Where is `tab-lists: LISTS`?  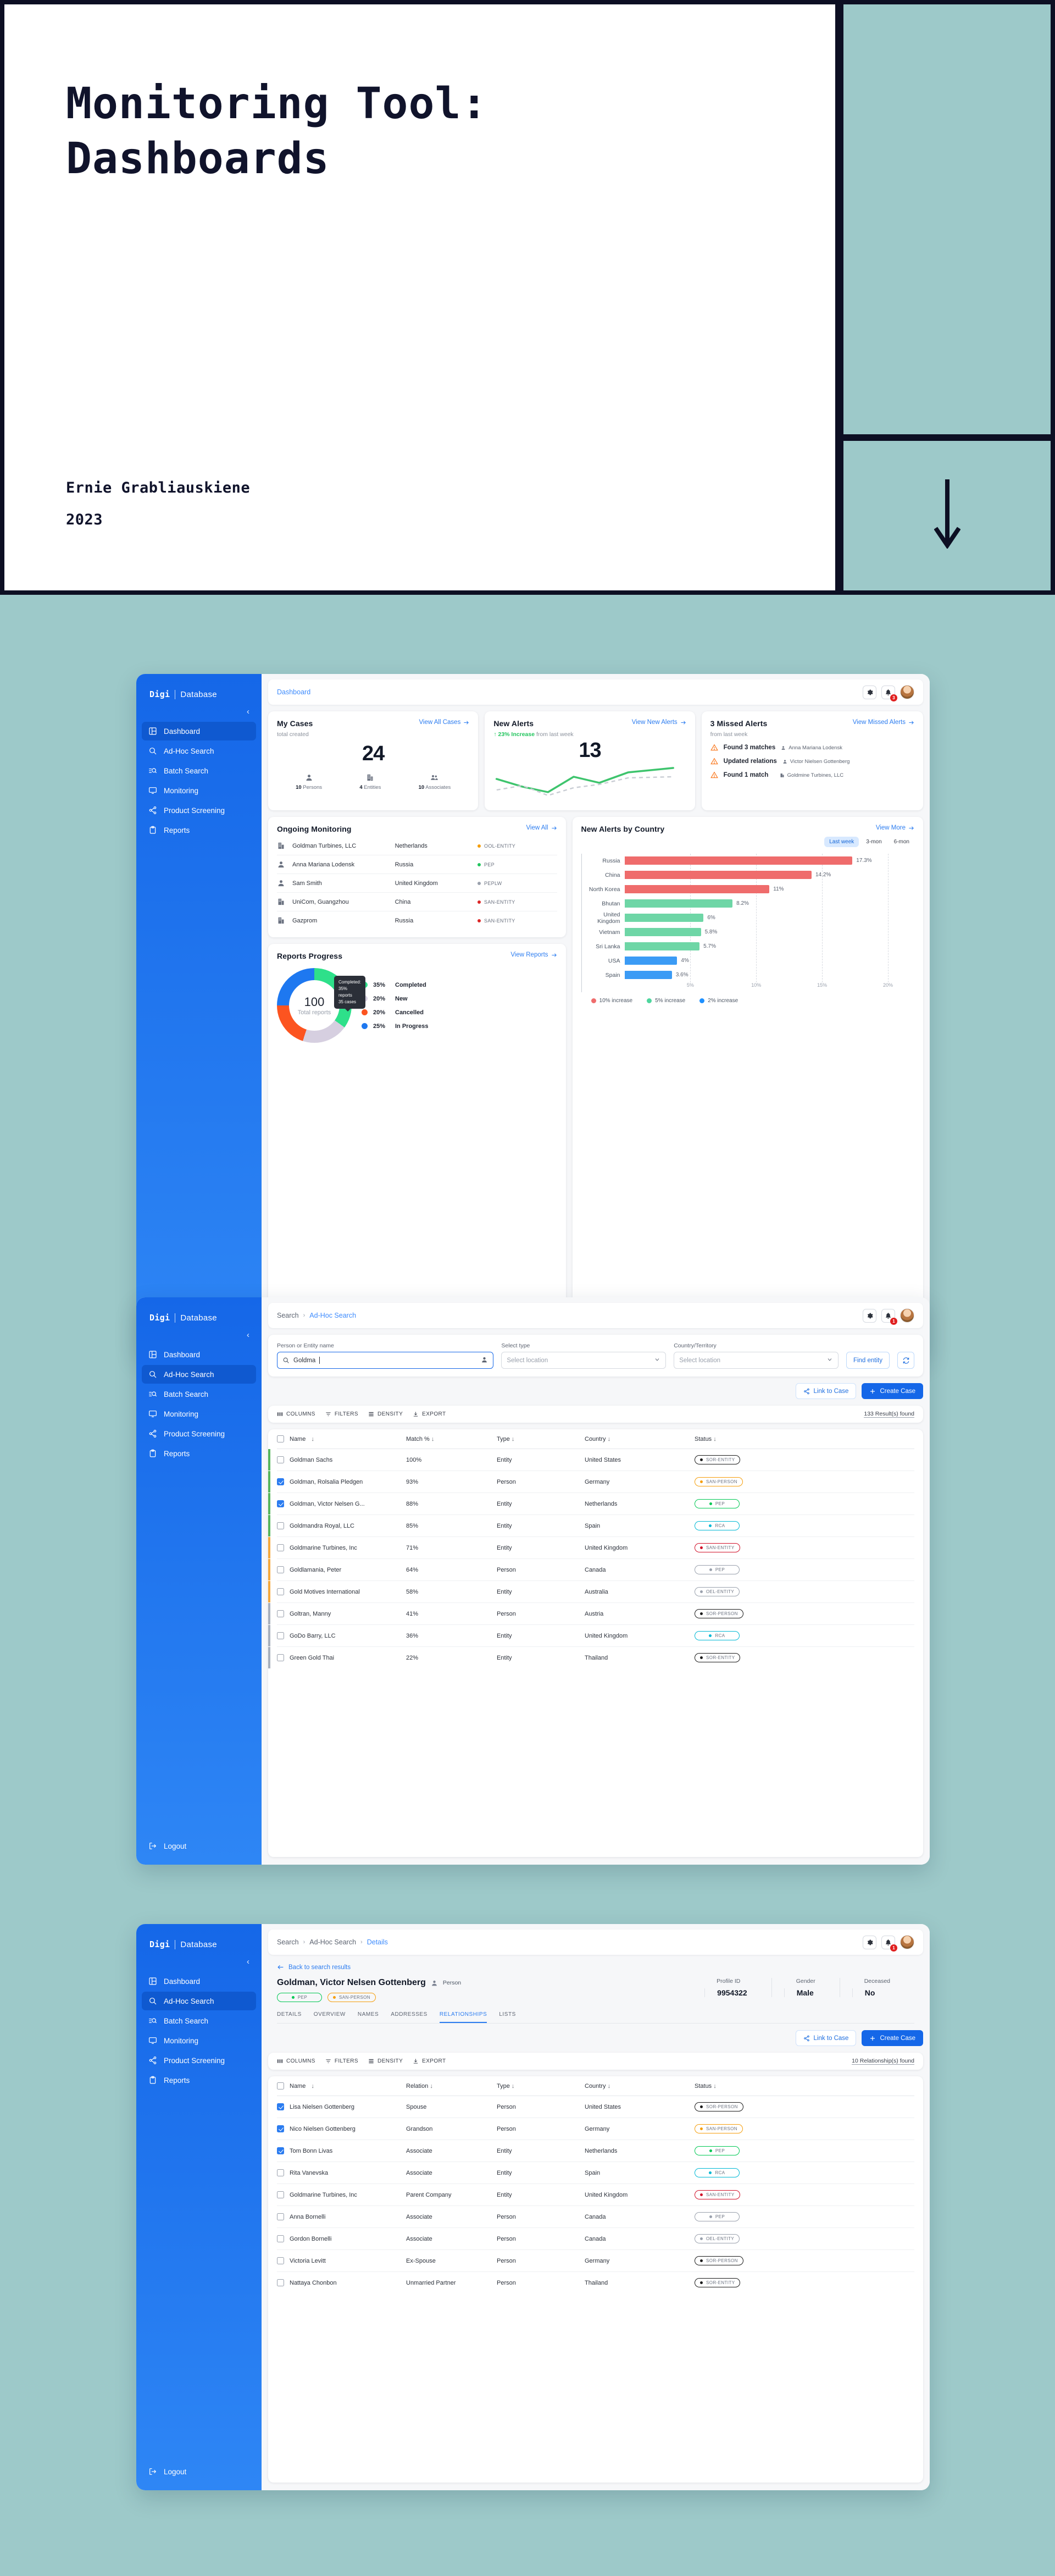
tab-lists: LISTS is located at coordinates (507, 2014).